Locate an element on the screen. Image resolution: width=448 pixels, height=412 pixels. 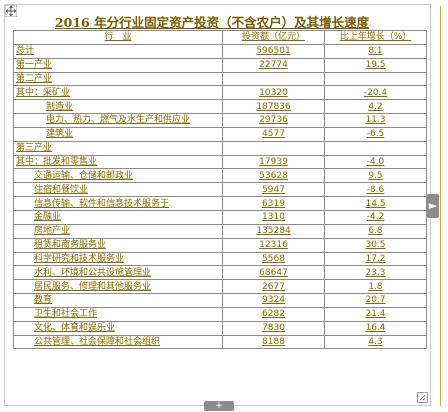
table-row: 交通运输、仓储和邮政业 53628 9.5 is located at coordinates (220, 176).